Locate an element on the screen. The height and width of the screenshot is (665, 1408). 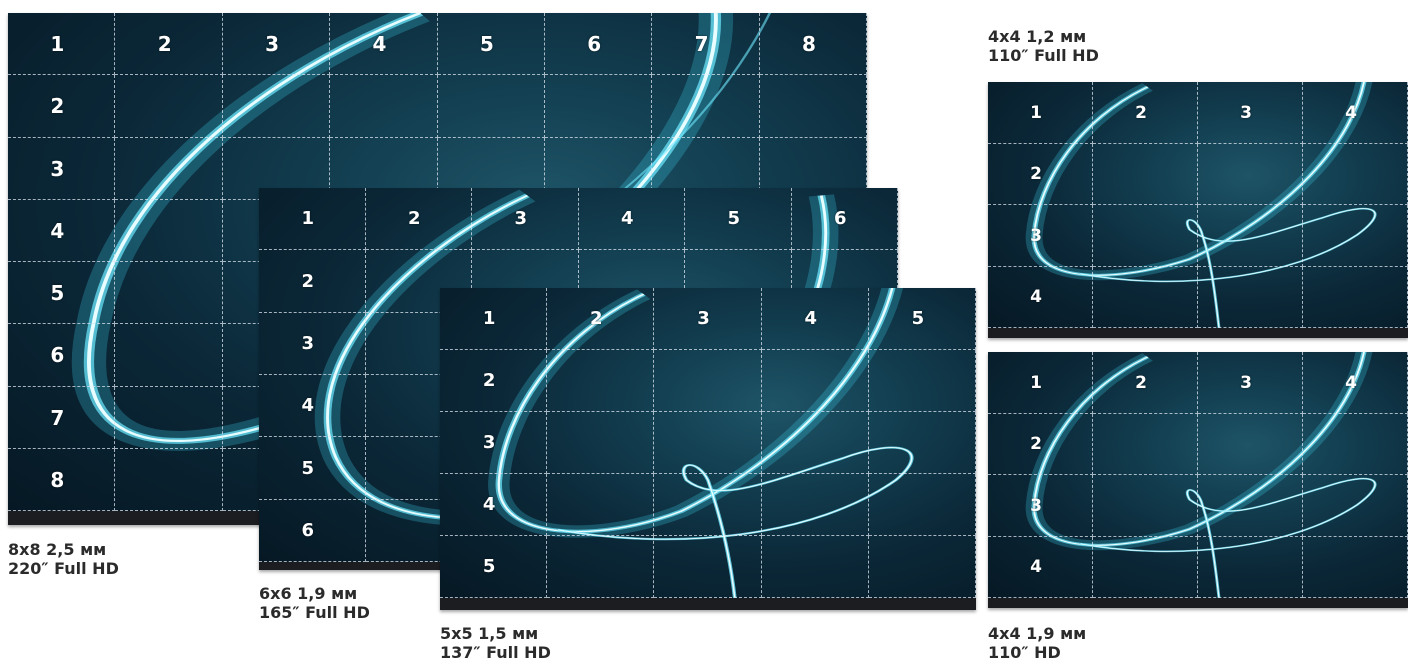
row-number: 7 is located at coordinates (57, 417).